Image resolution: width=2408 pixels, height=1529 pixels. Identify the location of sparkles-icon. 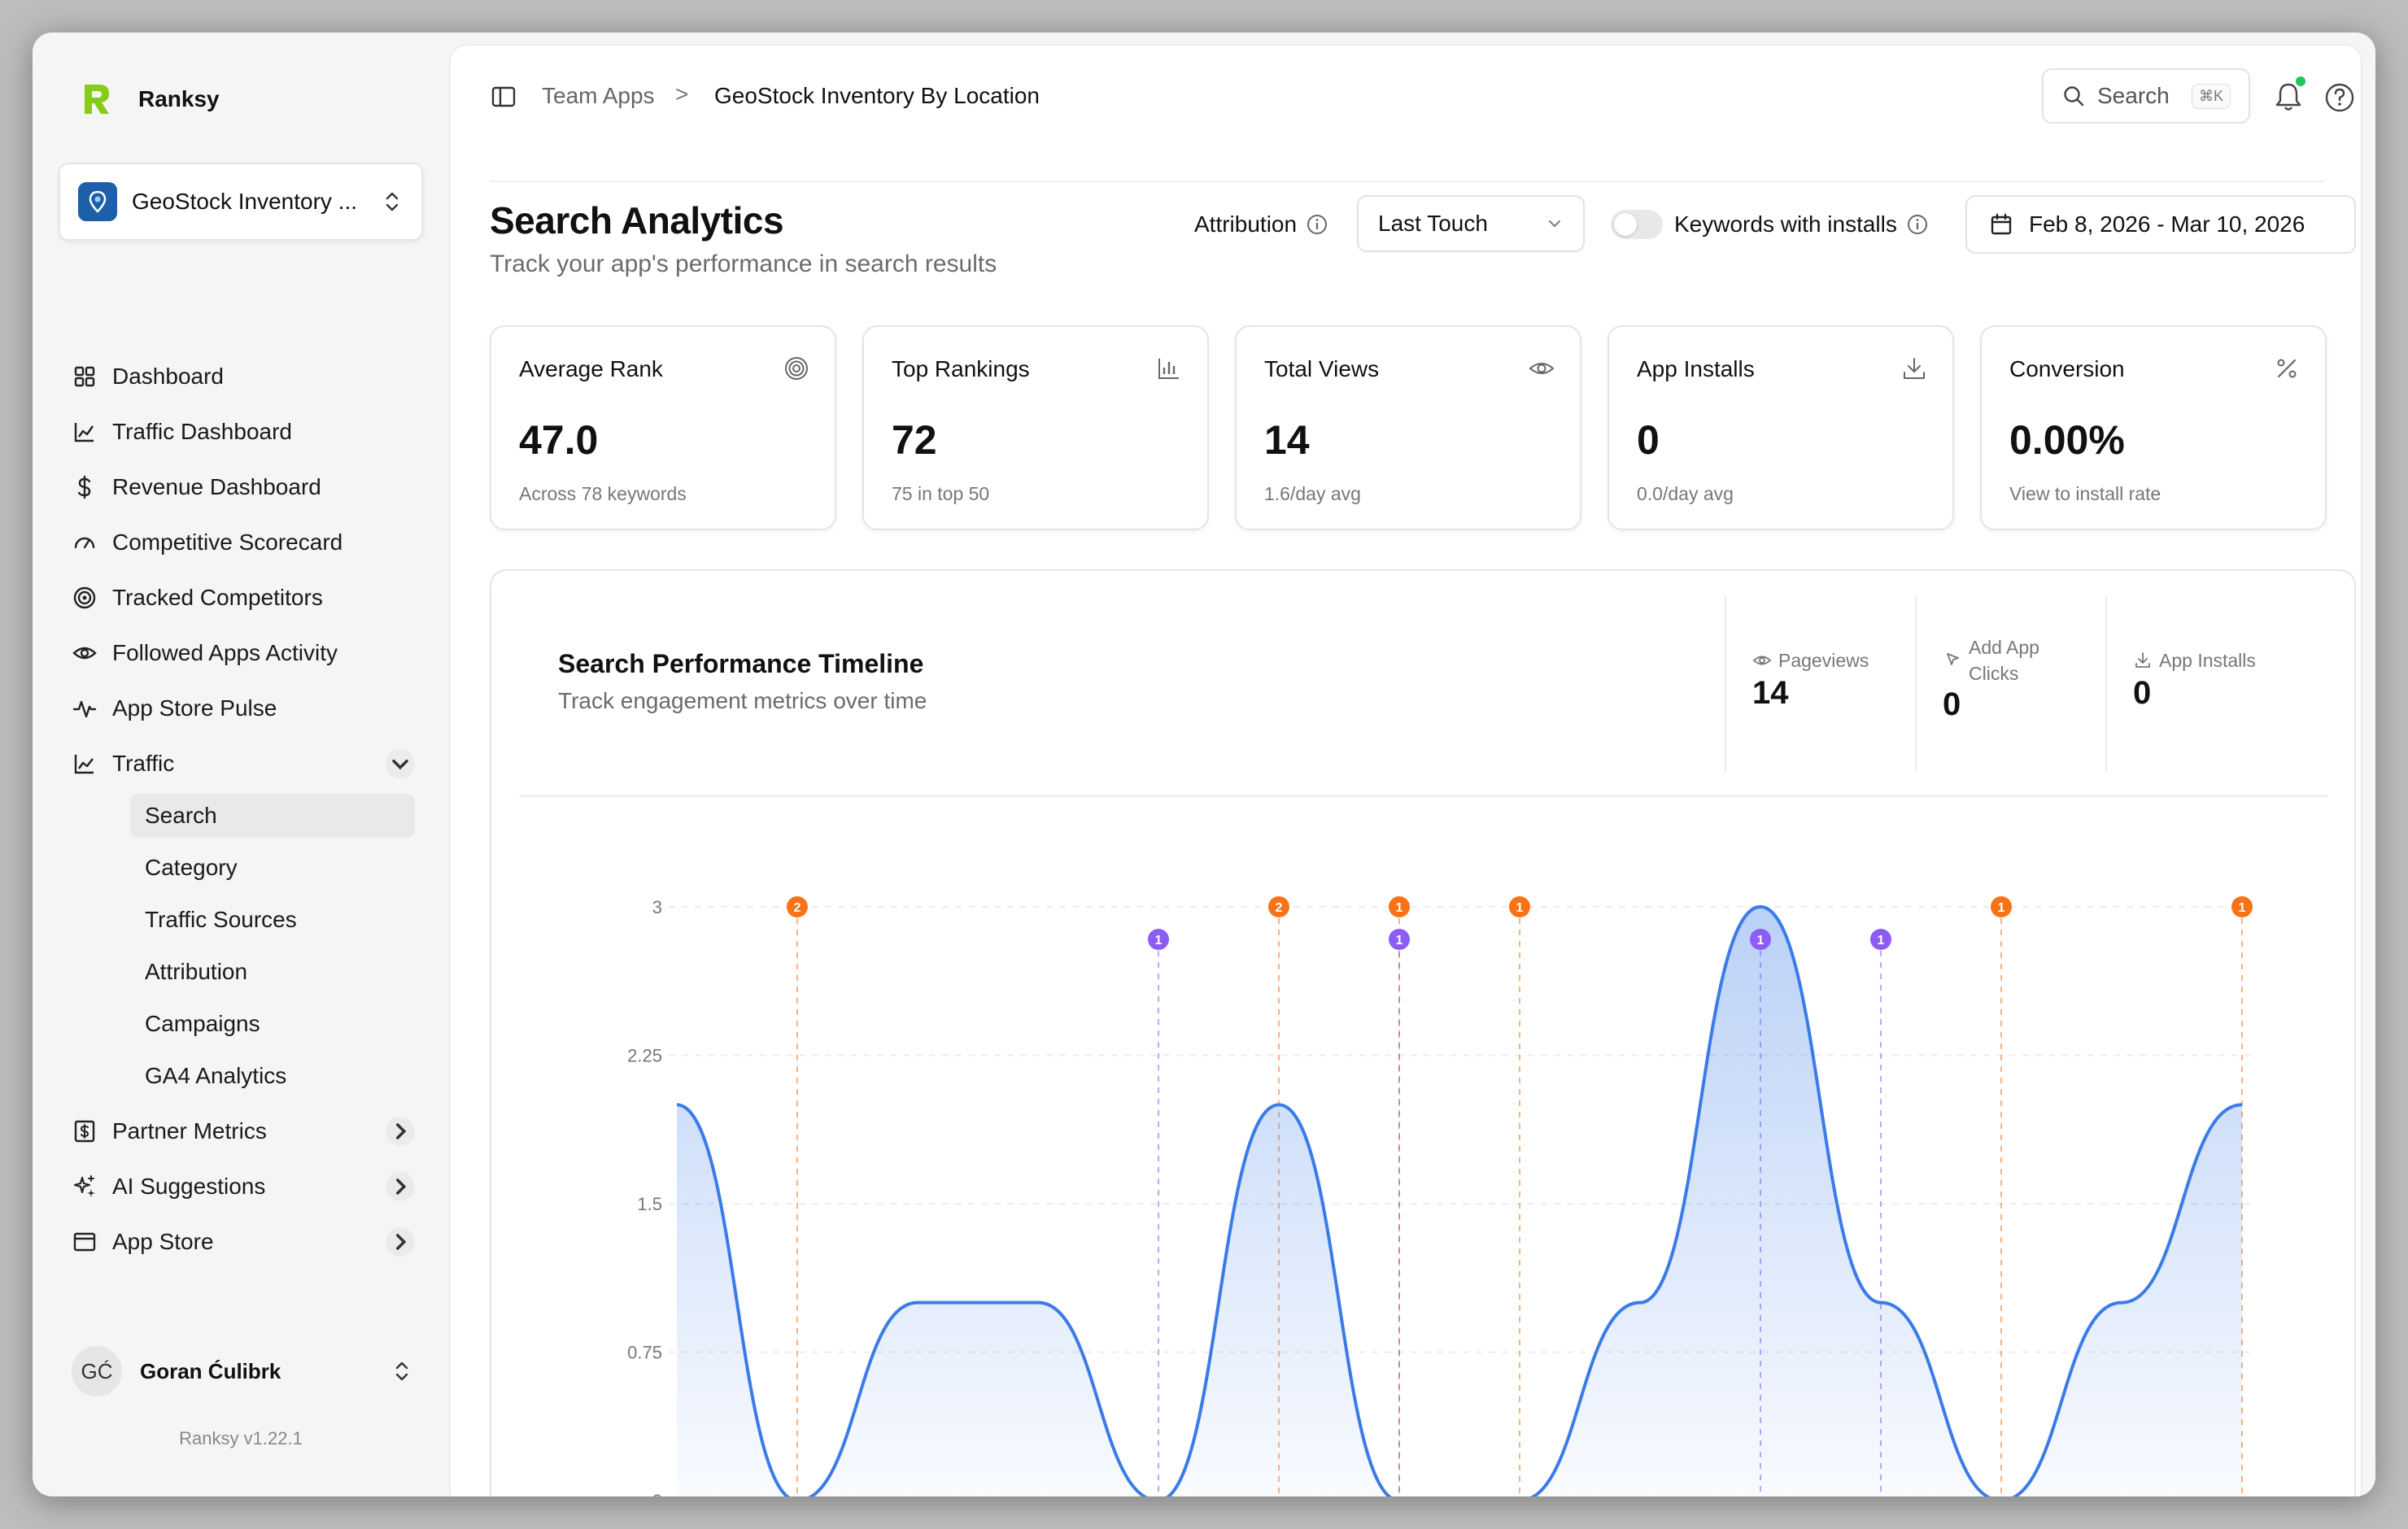
(84, 1186).